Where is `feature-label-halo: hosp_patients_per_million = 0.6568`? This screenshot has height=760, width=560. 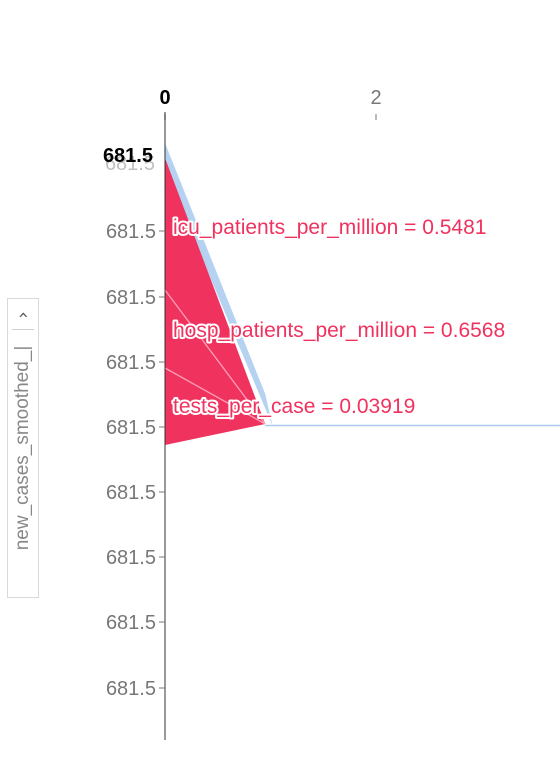 feature-label-halo: hosp_patients_per_million = 0.6568 is located at coordinates (339, 330).